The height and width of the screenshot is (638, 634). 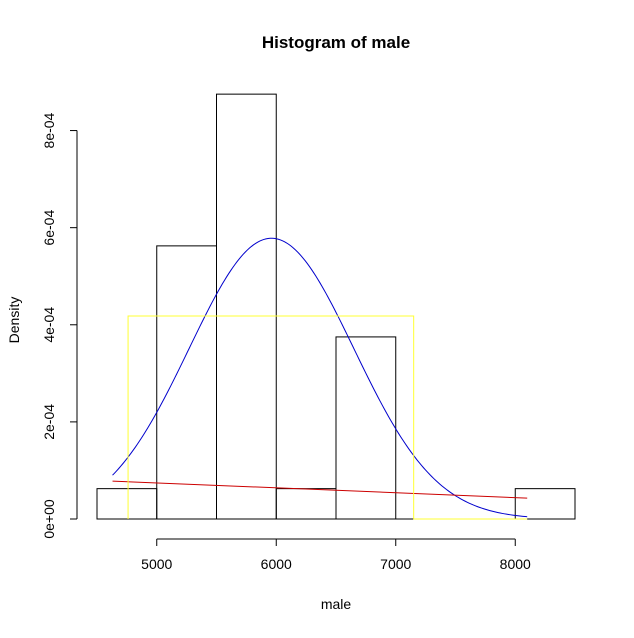 I want to click on x-axis-label: male, so click(x=336, y=604).